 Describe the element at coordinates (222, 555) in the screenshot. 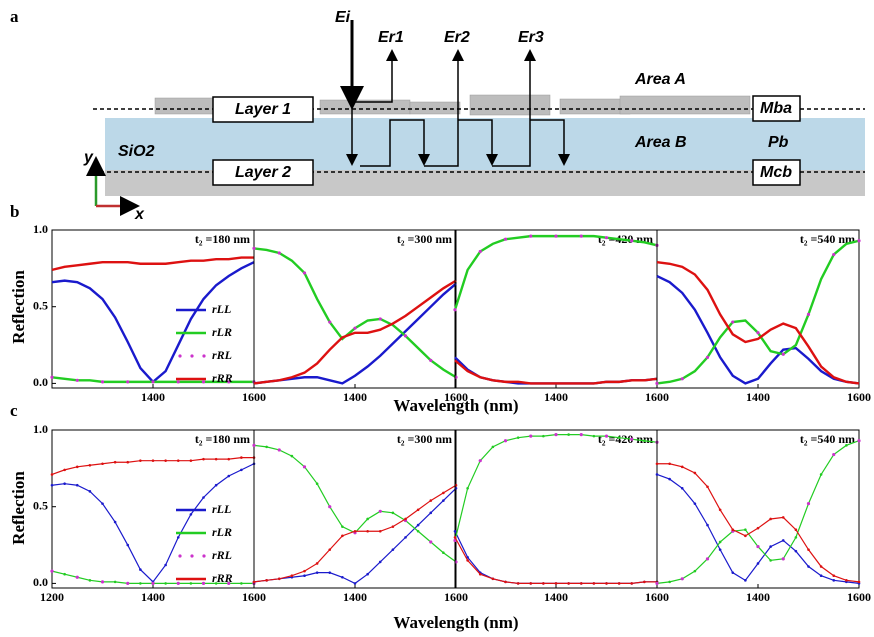

I see `legend-label: rRL` at that location.